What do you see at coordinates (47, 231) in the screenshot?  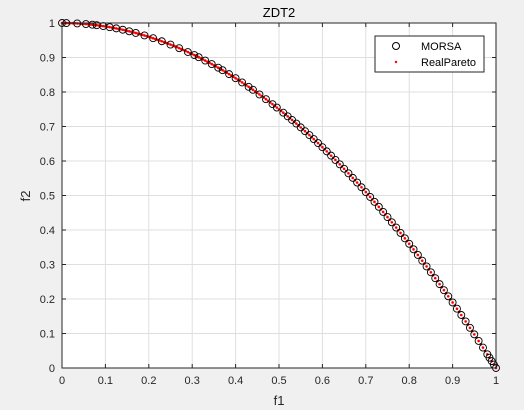 I see `y-tick-label: 0.4` at bounding box center [47, 231].